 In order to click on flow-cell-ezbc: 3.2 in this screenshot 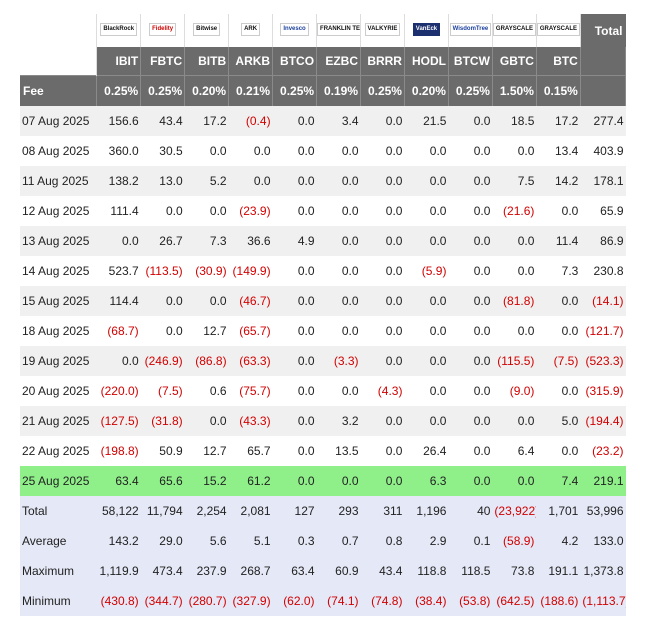, I will do `click(338, 421)`.